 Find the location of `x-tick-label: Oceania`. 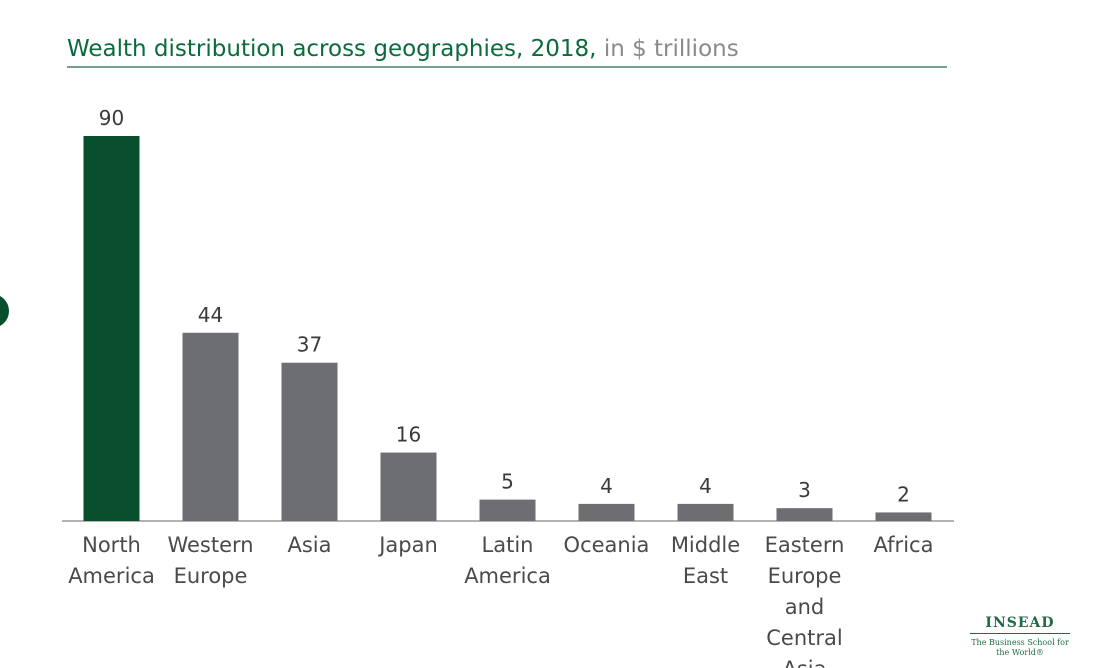

x-tick-label: Oceania is located at coordinates (606, 545).